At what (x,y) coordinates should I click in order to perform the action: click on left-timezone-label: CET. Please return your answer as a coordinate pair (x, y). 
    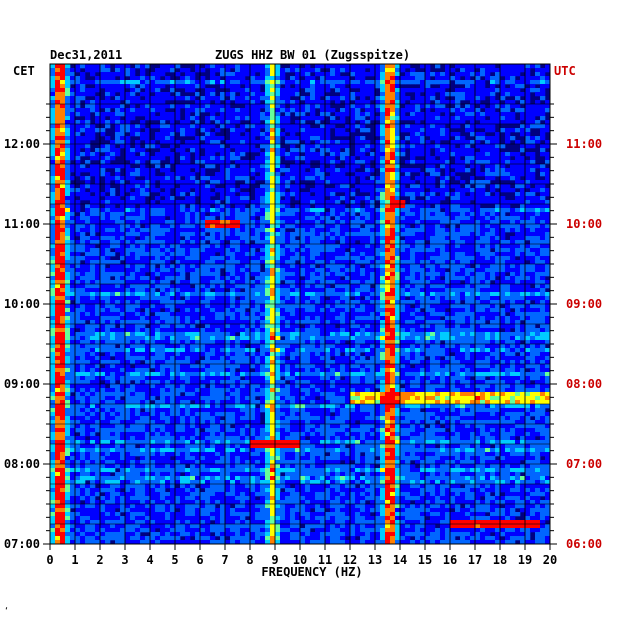
    Looking at the image, I should click on (24, 71).